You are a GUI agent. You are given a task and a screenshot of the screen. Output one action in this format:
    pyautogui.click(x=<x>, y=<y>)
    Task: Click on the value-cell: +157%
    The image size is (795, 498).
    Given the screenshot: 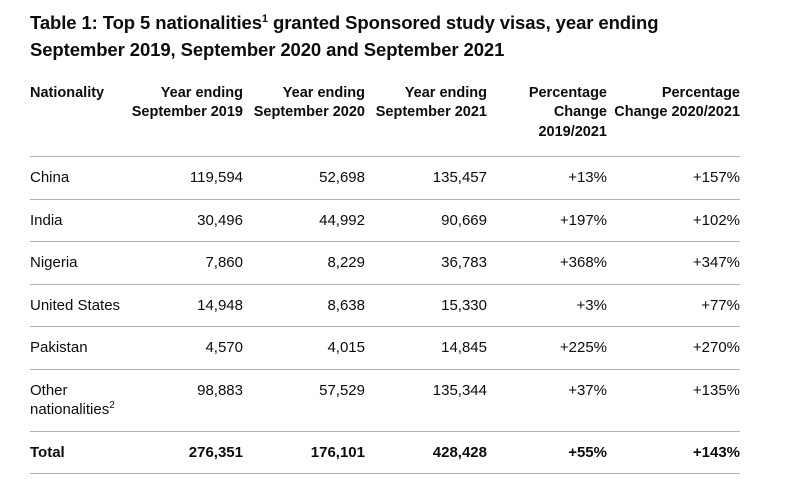 What is the action you would take?
    pyautogui.click(x=673, y=178)
    